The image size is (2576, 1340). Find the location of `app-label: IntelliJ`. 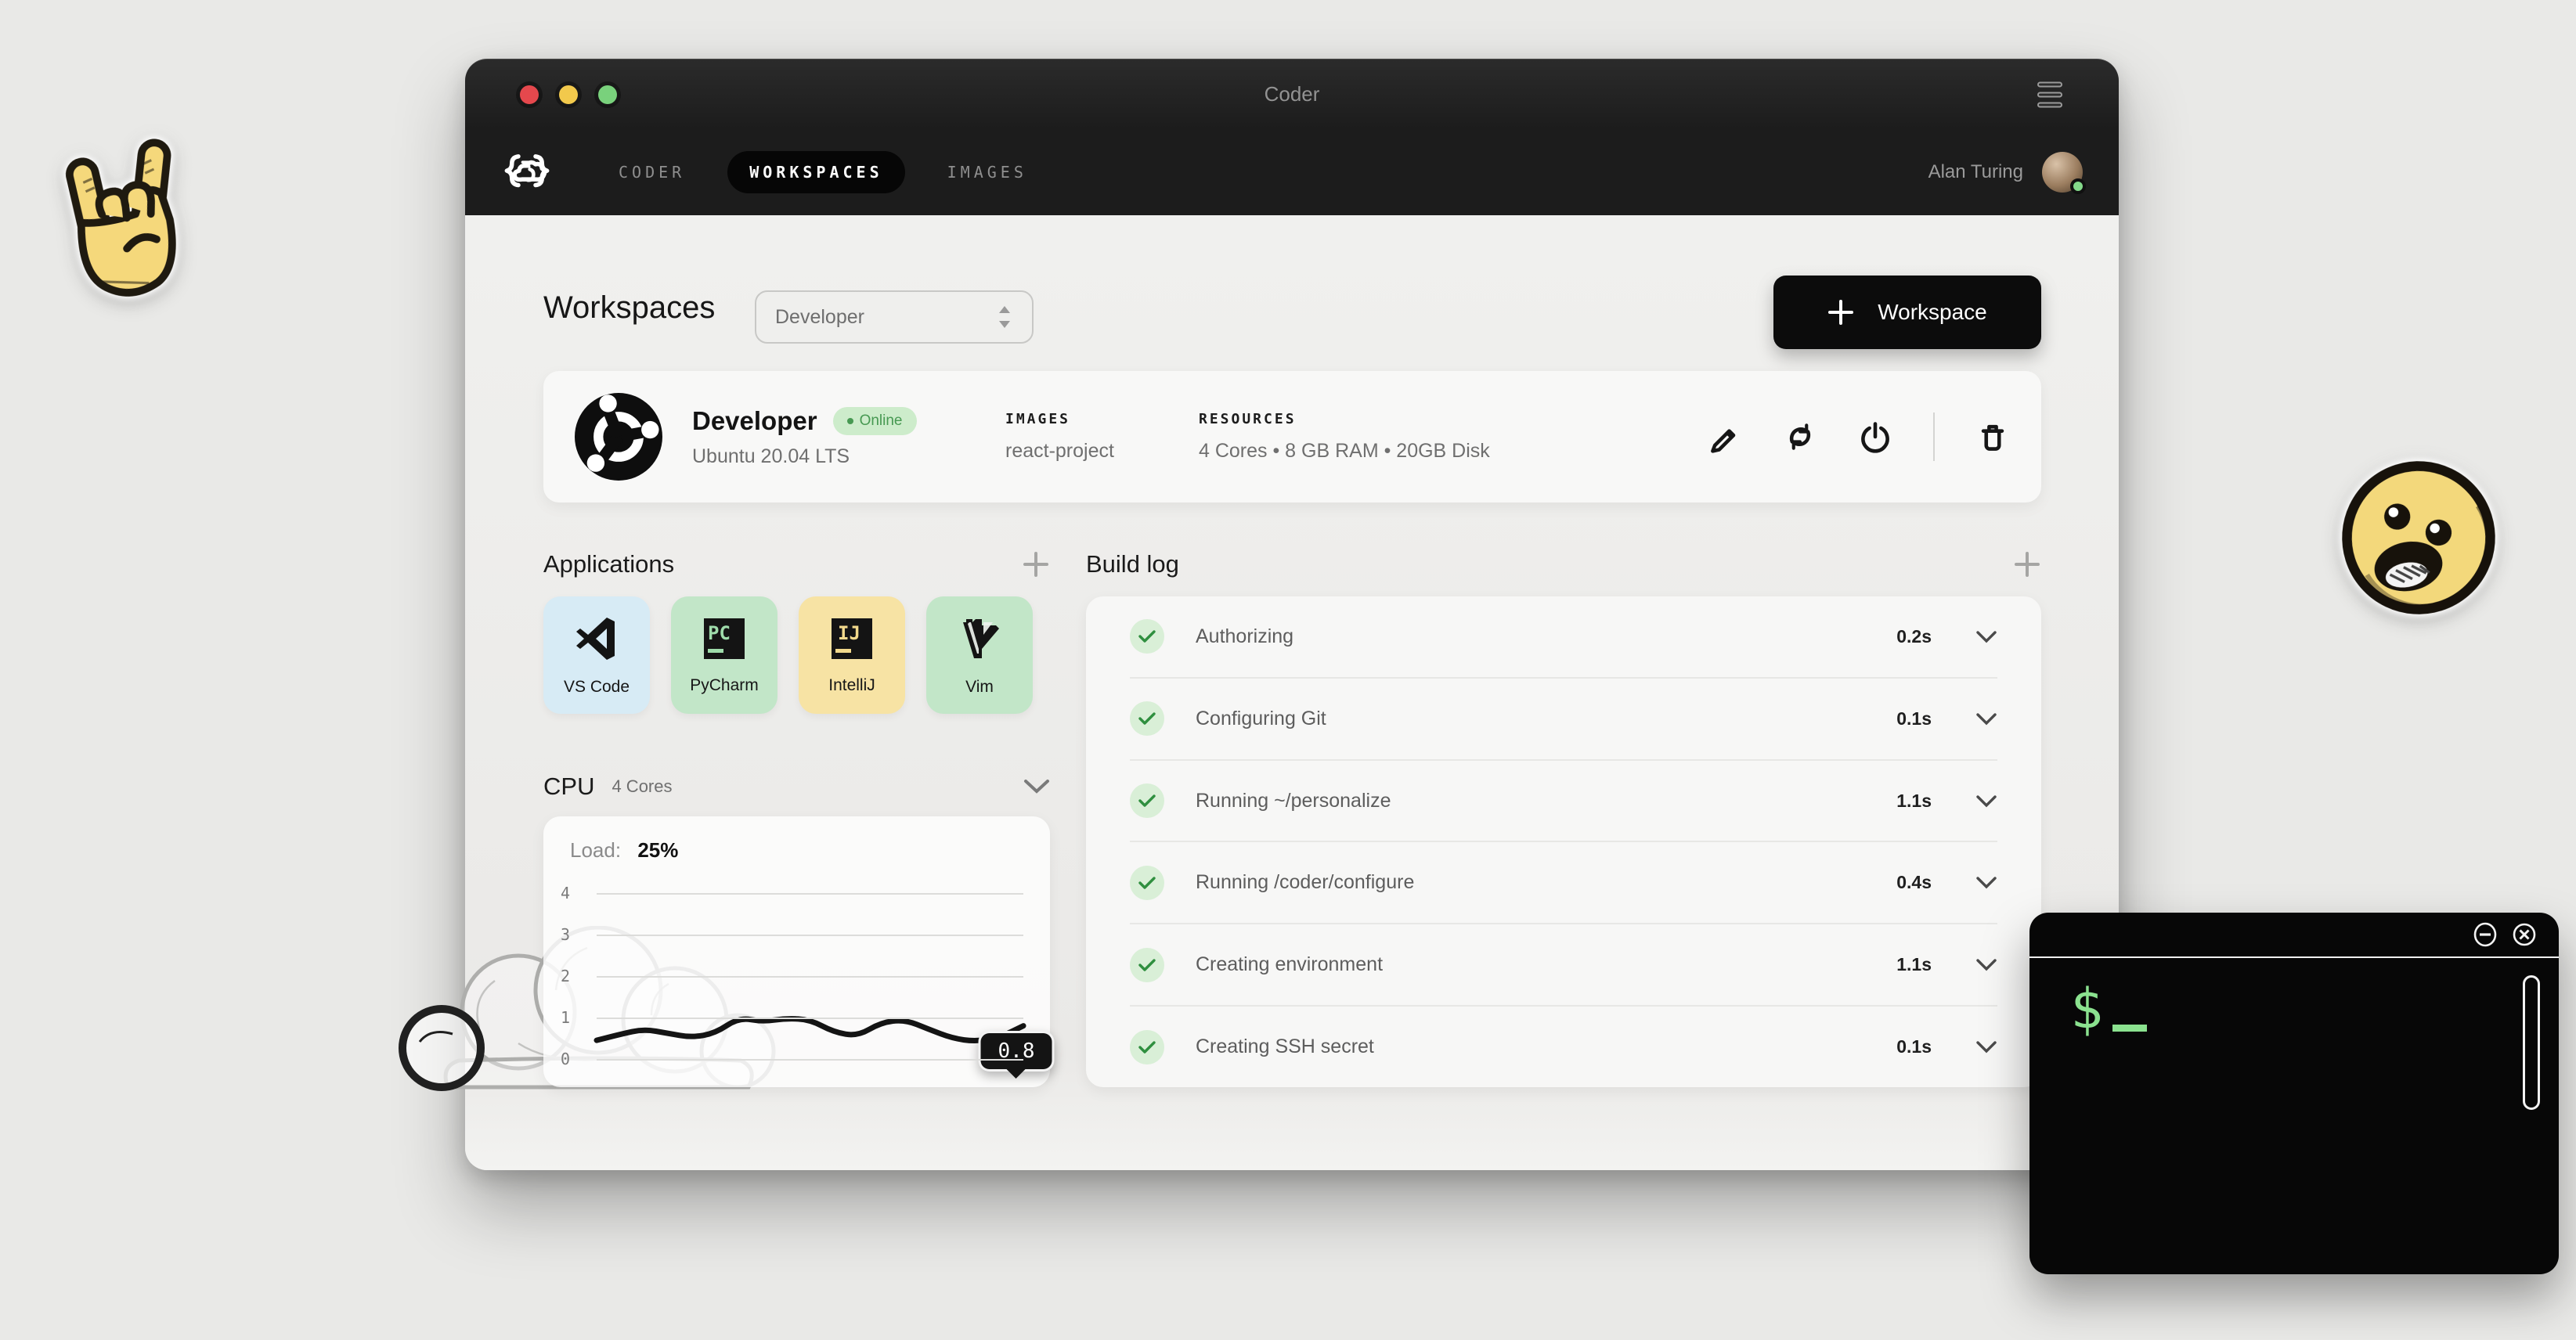

app-label: IntelliJ is located at coordinates (851, 684).